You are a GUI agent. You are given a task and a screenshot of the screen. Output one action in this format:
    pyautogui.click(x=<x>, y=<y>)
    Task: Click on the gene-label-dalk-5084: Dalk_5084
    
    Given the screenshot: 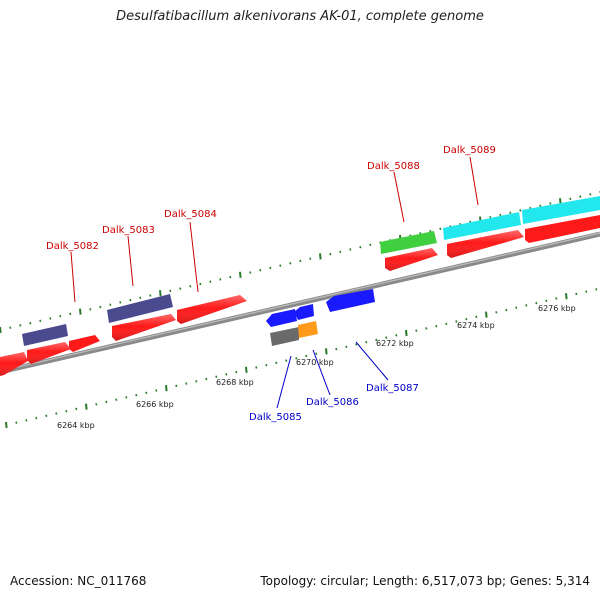 What is the action you would take?
    pyautogui.click(x=190, y=214)
    